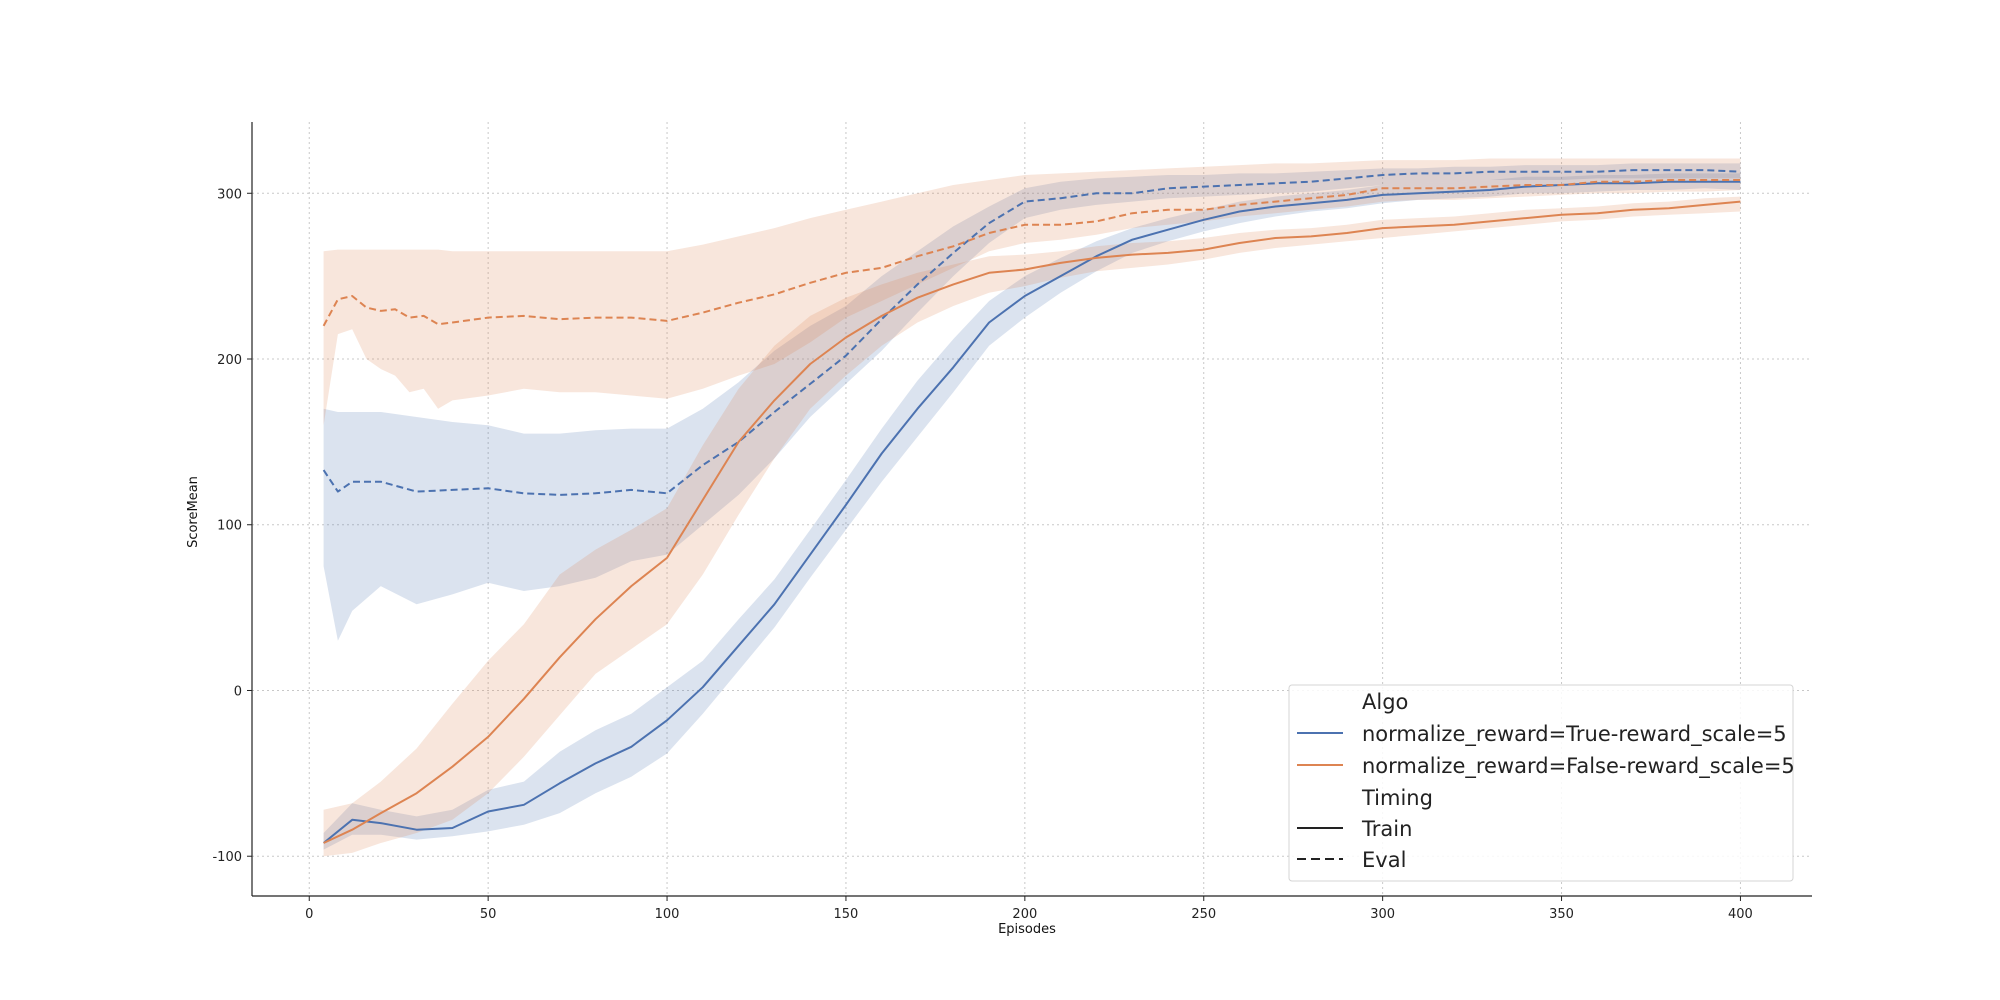 This screenshot has height=1000, width=2000. Describe the element at coordinates (238, 691) in the screenshot. I see `y-tick-label: 0` at that location.